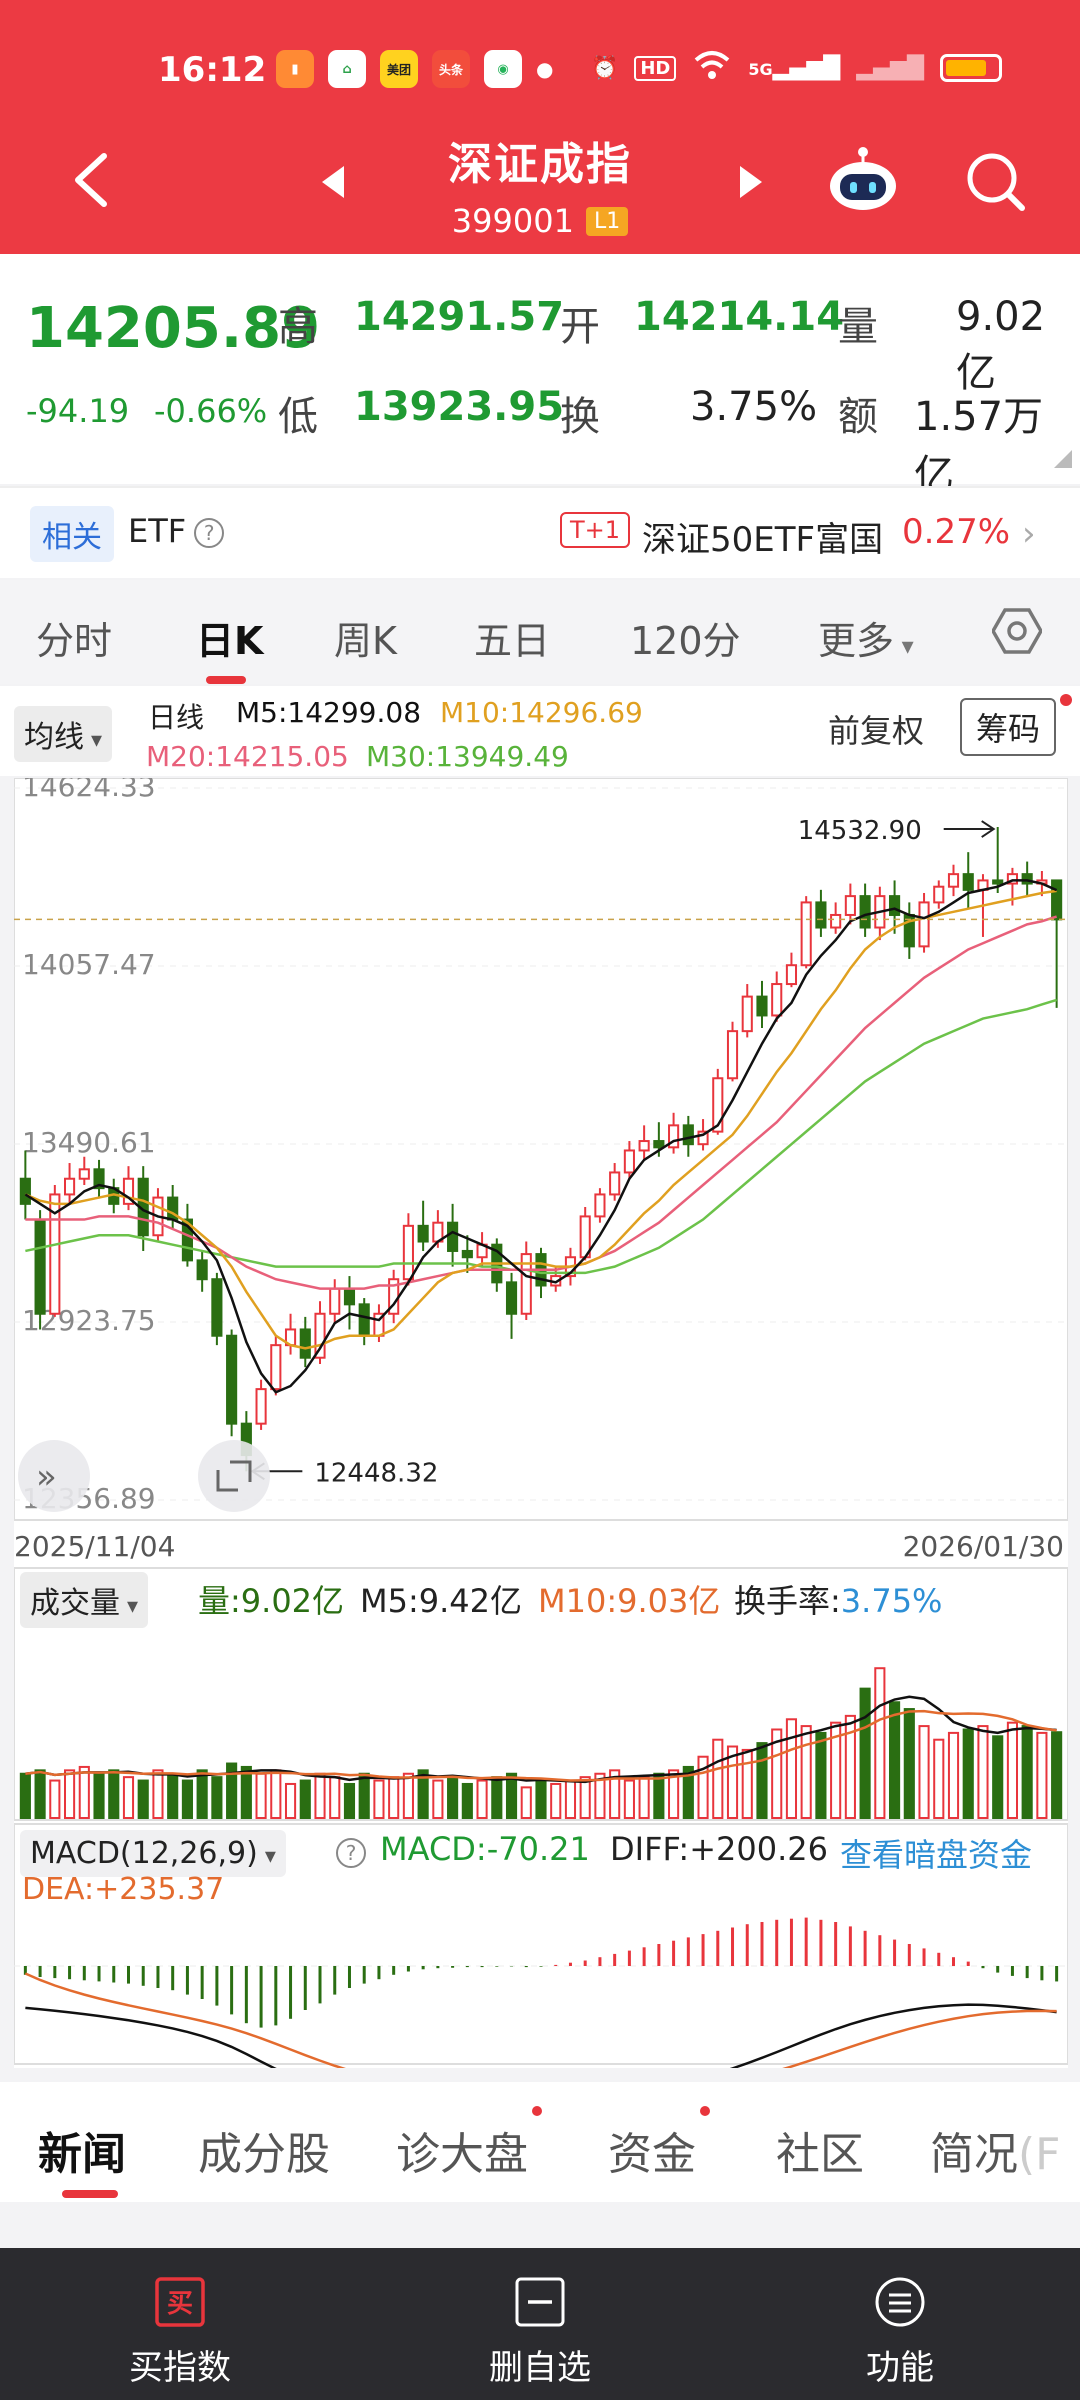 This screenshot has height=2400, width=1080. Describe the element at coordinates (541, 1739) in the screenshot. I see `vol-ma5-line` at that location.